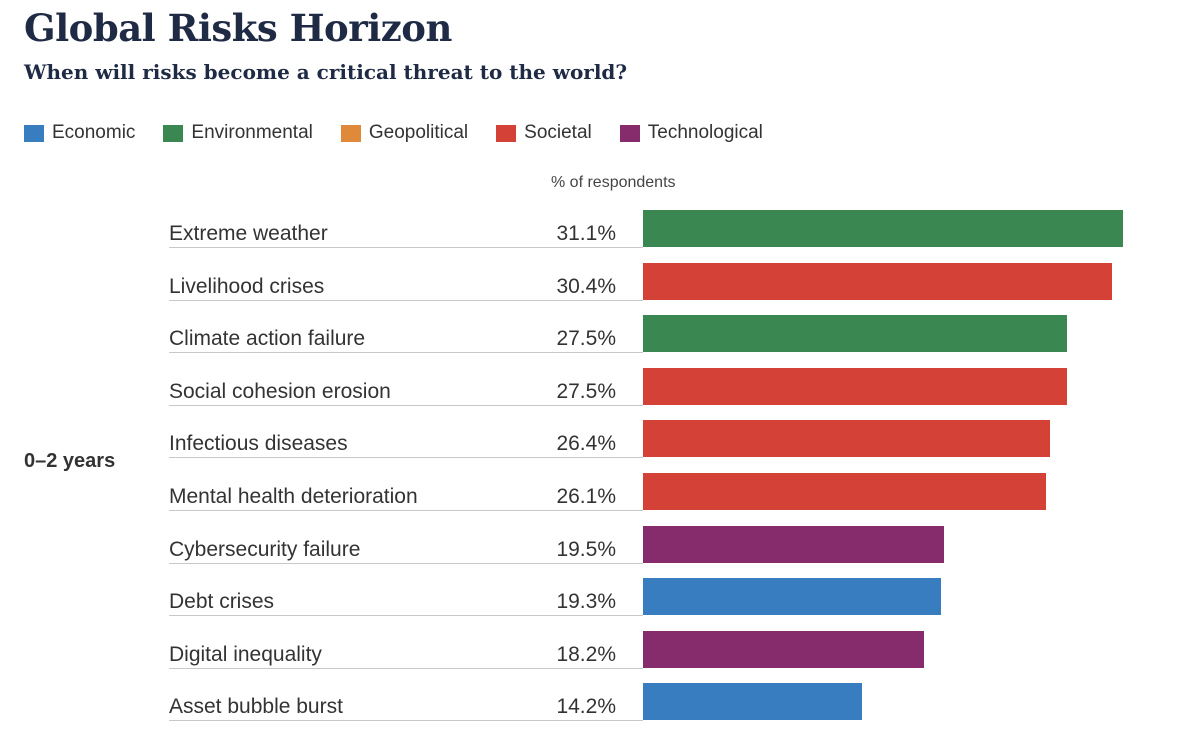  I want to click on legend-item-environmental: Environmental, so click(238, 133).